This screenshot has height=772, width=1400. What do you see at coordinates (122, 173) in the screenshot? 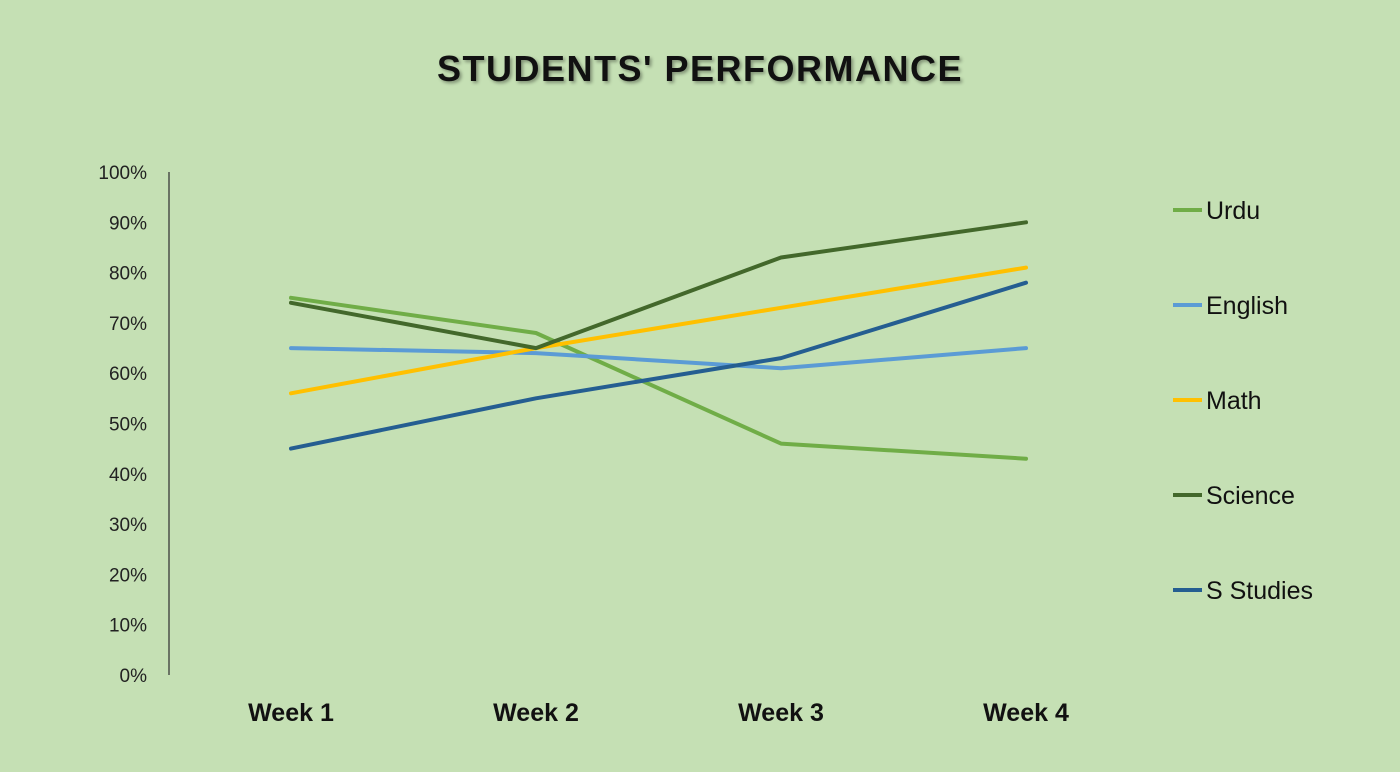
I see `y-tick-label: 100%` at bounding box center [122, 173].